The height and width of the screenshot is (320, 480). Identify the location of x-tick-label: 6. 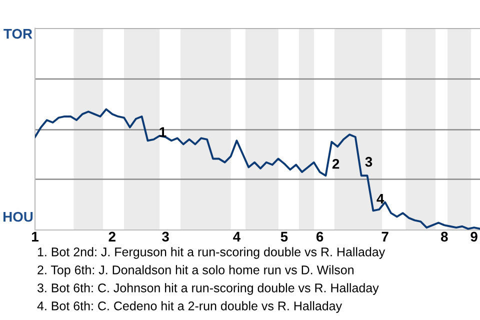
(320, 237).